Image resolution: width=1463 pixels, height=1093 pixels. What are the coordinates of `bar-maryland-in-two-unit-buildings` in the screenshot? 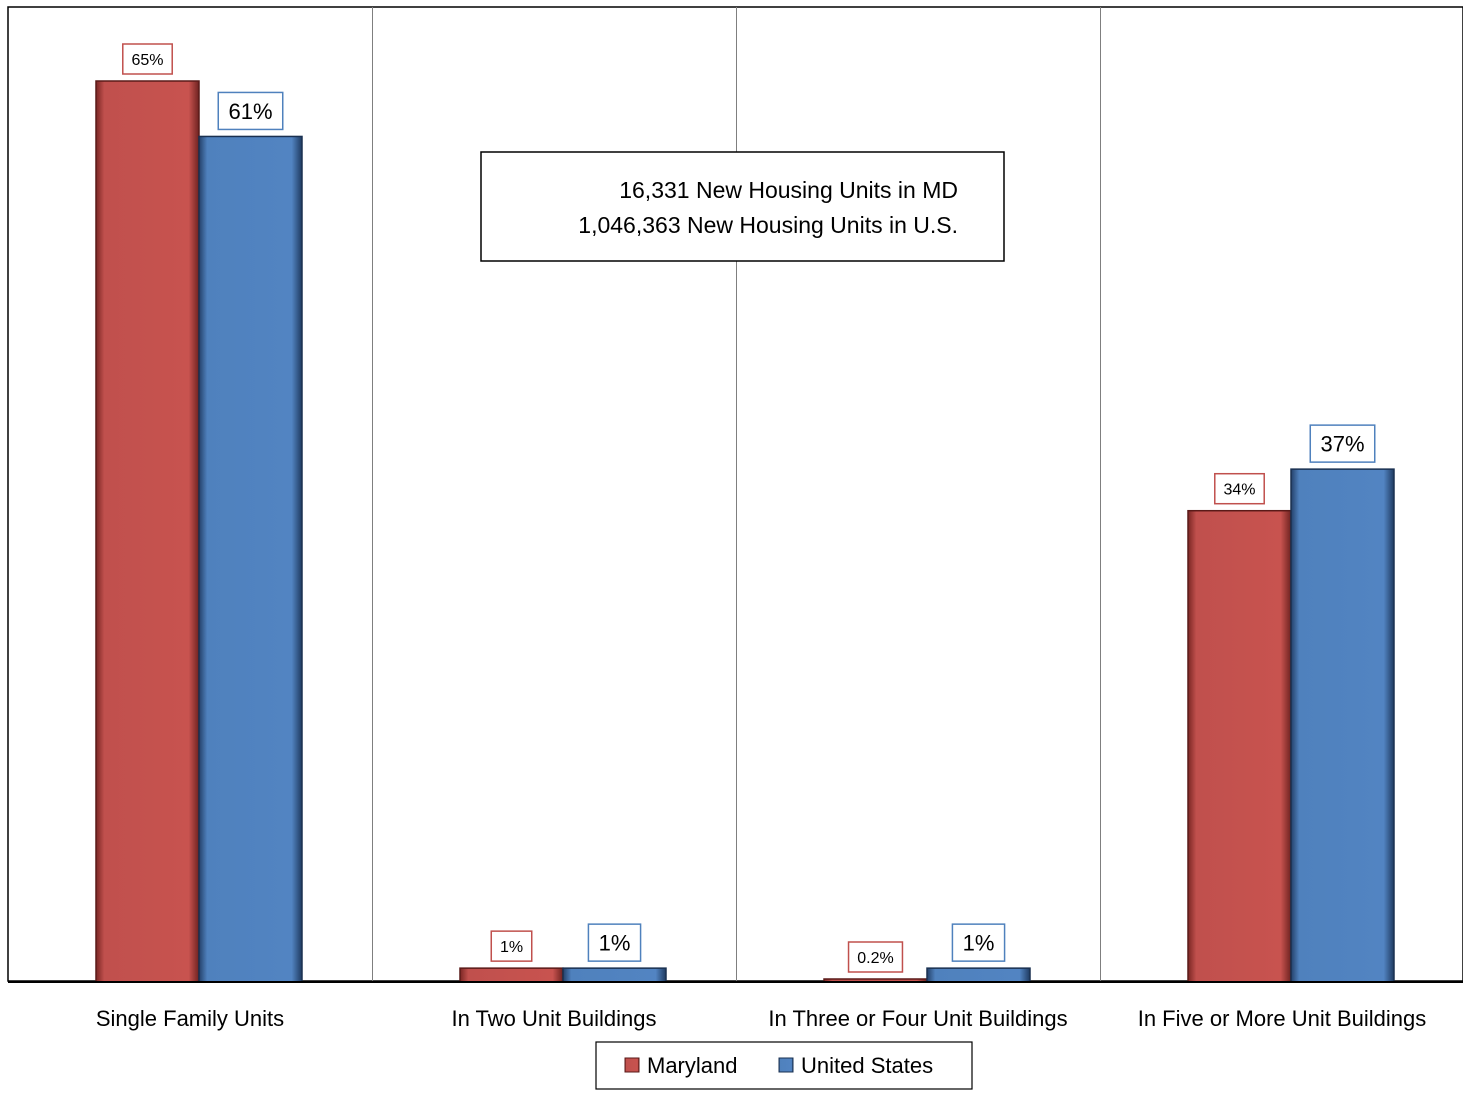 It's located at (511, 975).